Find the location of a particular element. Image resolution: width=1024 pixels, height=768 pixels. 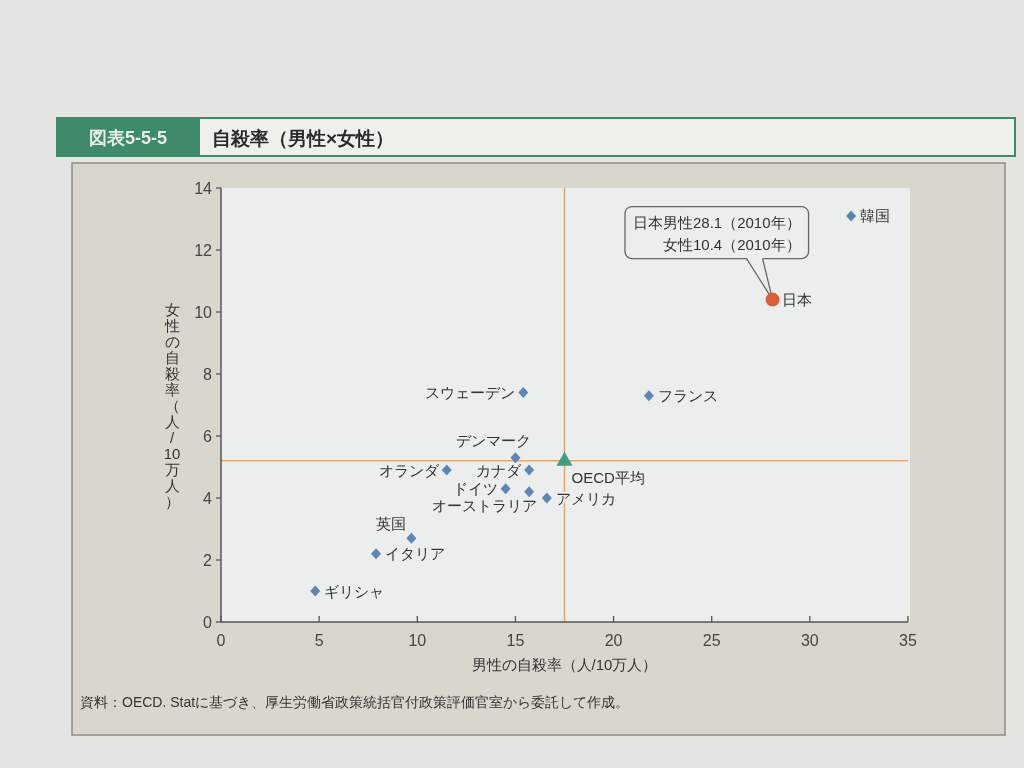

x-tick-label: 10 is located at coordinates (417, 640).